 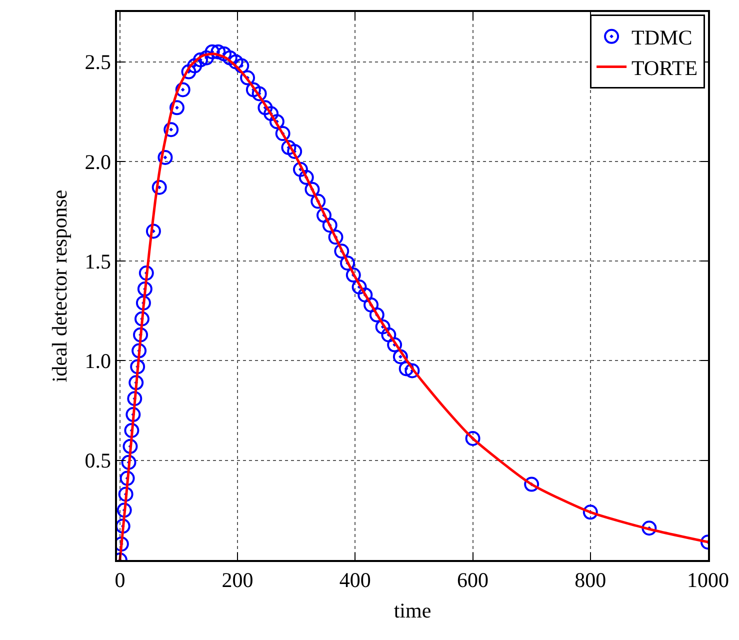 I want to click on x-tick-label: 0, so click(x=120, y=580).